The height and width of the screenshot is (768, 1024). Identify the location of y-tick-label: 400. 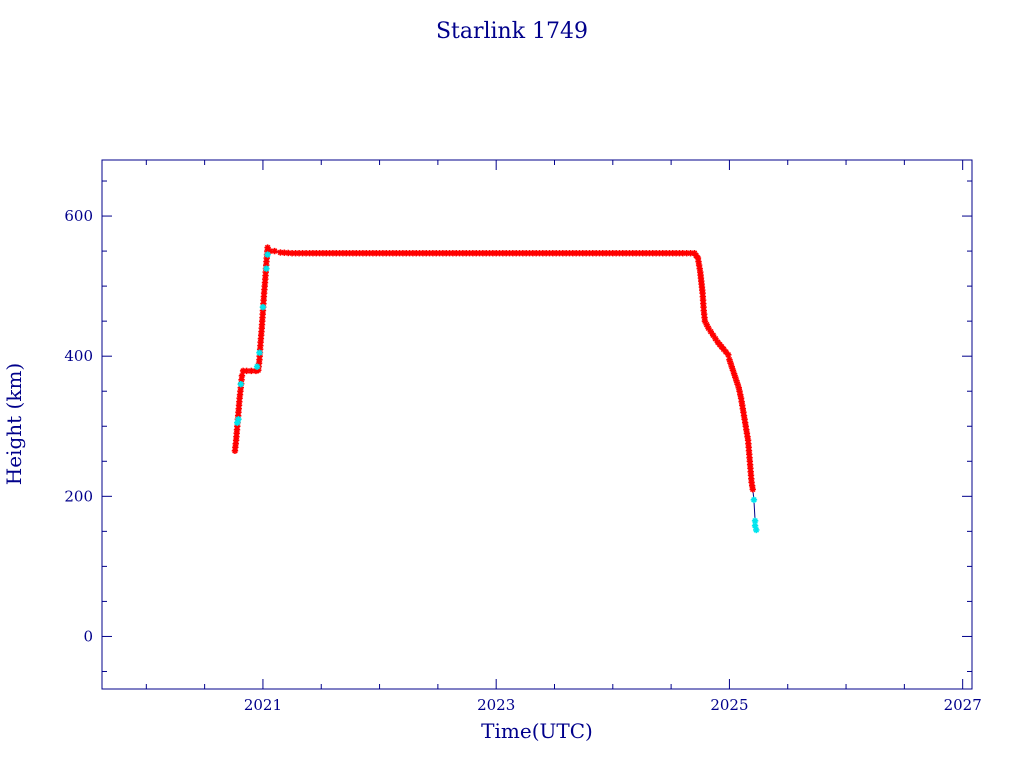
(78, 356).